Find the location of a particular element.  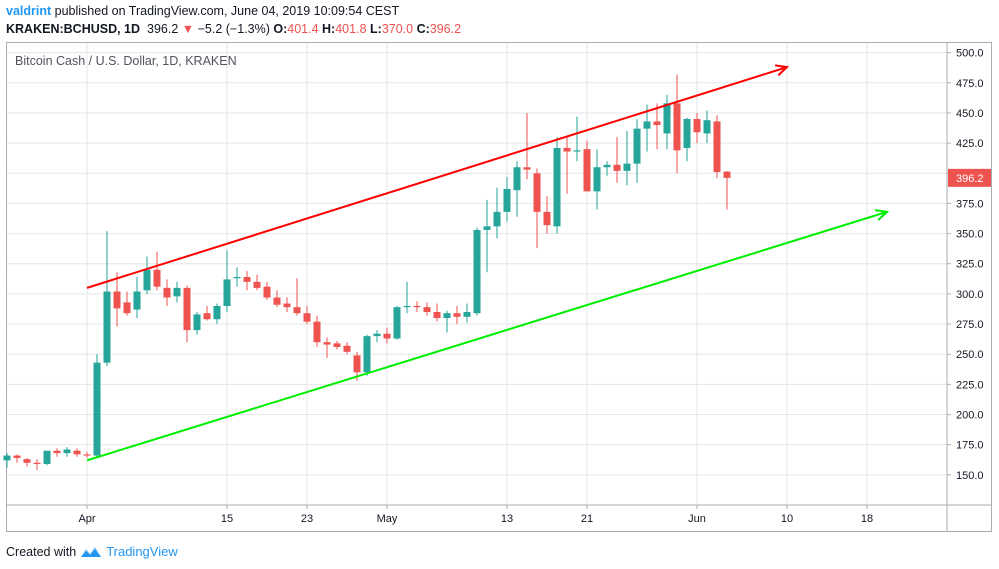

time-tick-label: May is located at coordinates (387, 519).